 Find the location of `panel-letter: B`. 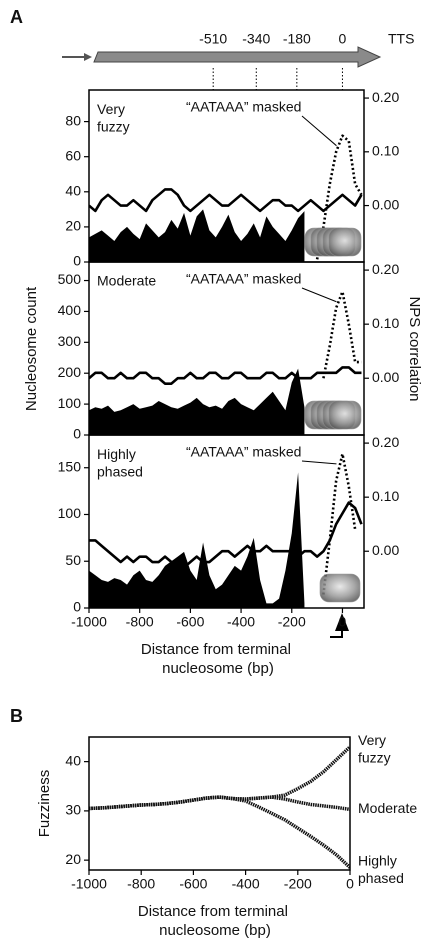

panel-letter: B is located at coordinates (16, 716).